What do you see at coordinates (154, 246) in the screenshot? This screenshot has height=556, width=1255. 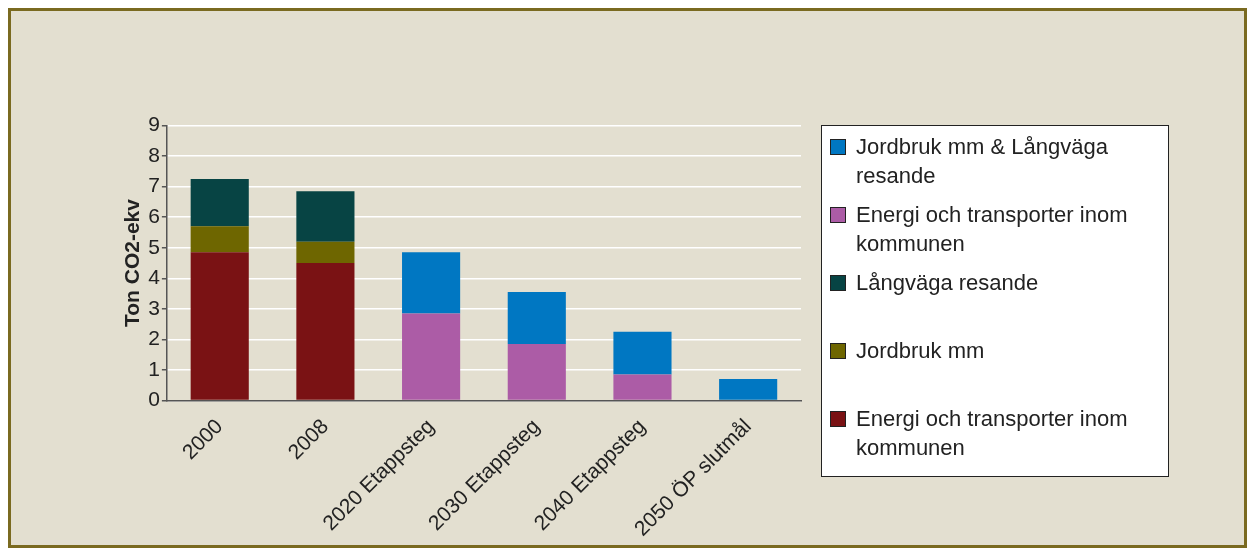 I see `y-tick-label: 5` at bounding box center [154, 246].